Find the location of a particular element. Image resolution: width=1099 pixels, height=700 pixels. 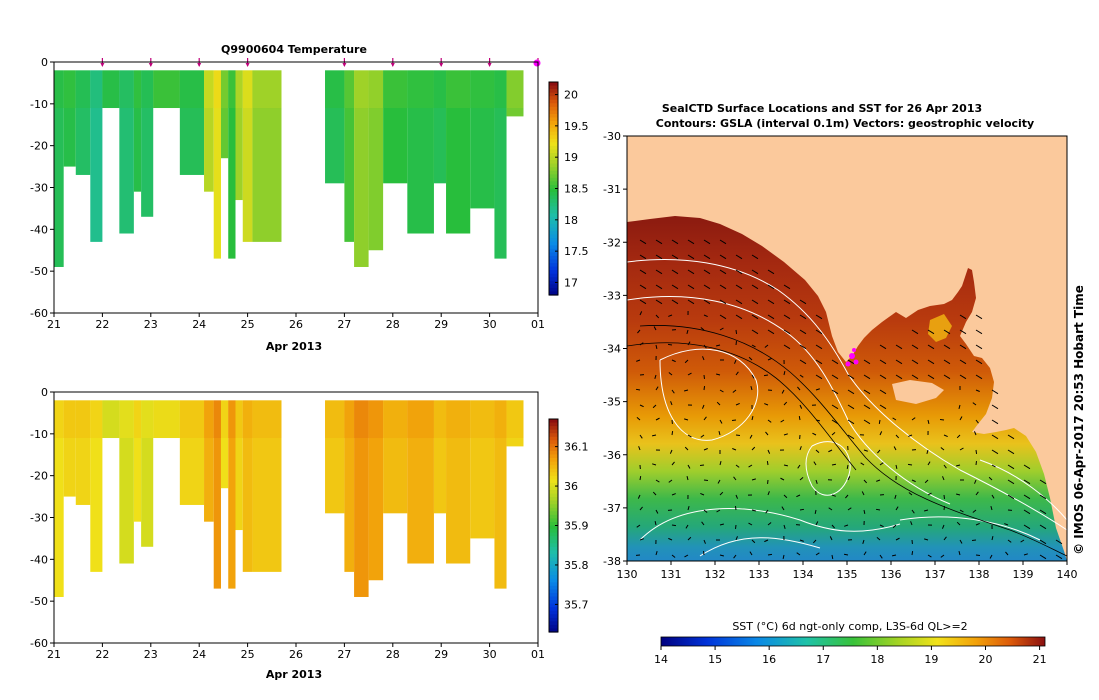

colorbar-tick-label: 36 is located at coordinates (571, 486).